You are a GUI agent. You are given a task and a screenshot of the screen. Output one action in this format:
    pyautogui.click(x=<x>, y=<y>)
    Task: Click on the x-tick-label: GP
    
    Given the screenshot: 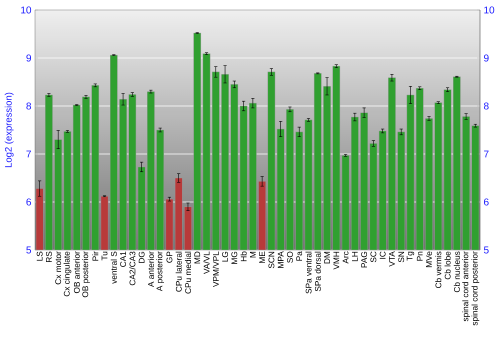 What is the action you would take?
    pyautogui.click(x=169, y=257)
    